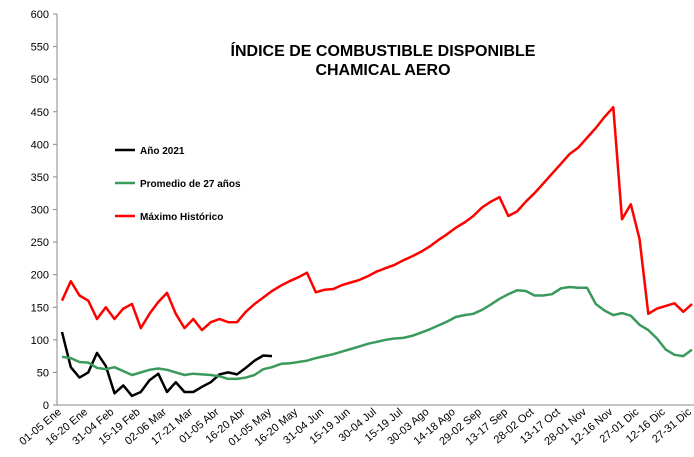 The height and width of the screenshot is (457, 694). What do you see at coordinates (166, 364) in the screenshot?
I see `series-line` at bounding box center [166, 364].